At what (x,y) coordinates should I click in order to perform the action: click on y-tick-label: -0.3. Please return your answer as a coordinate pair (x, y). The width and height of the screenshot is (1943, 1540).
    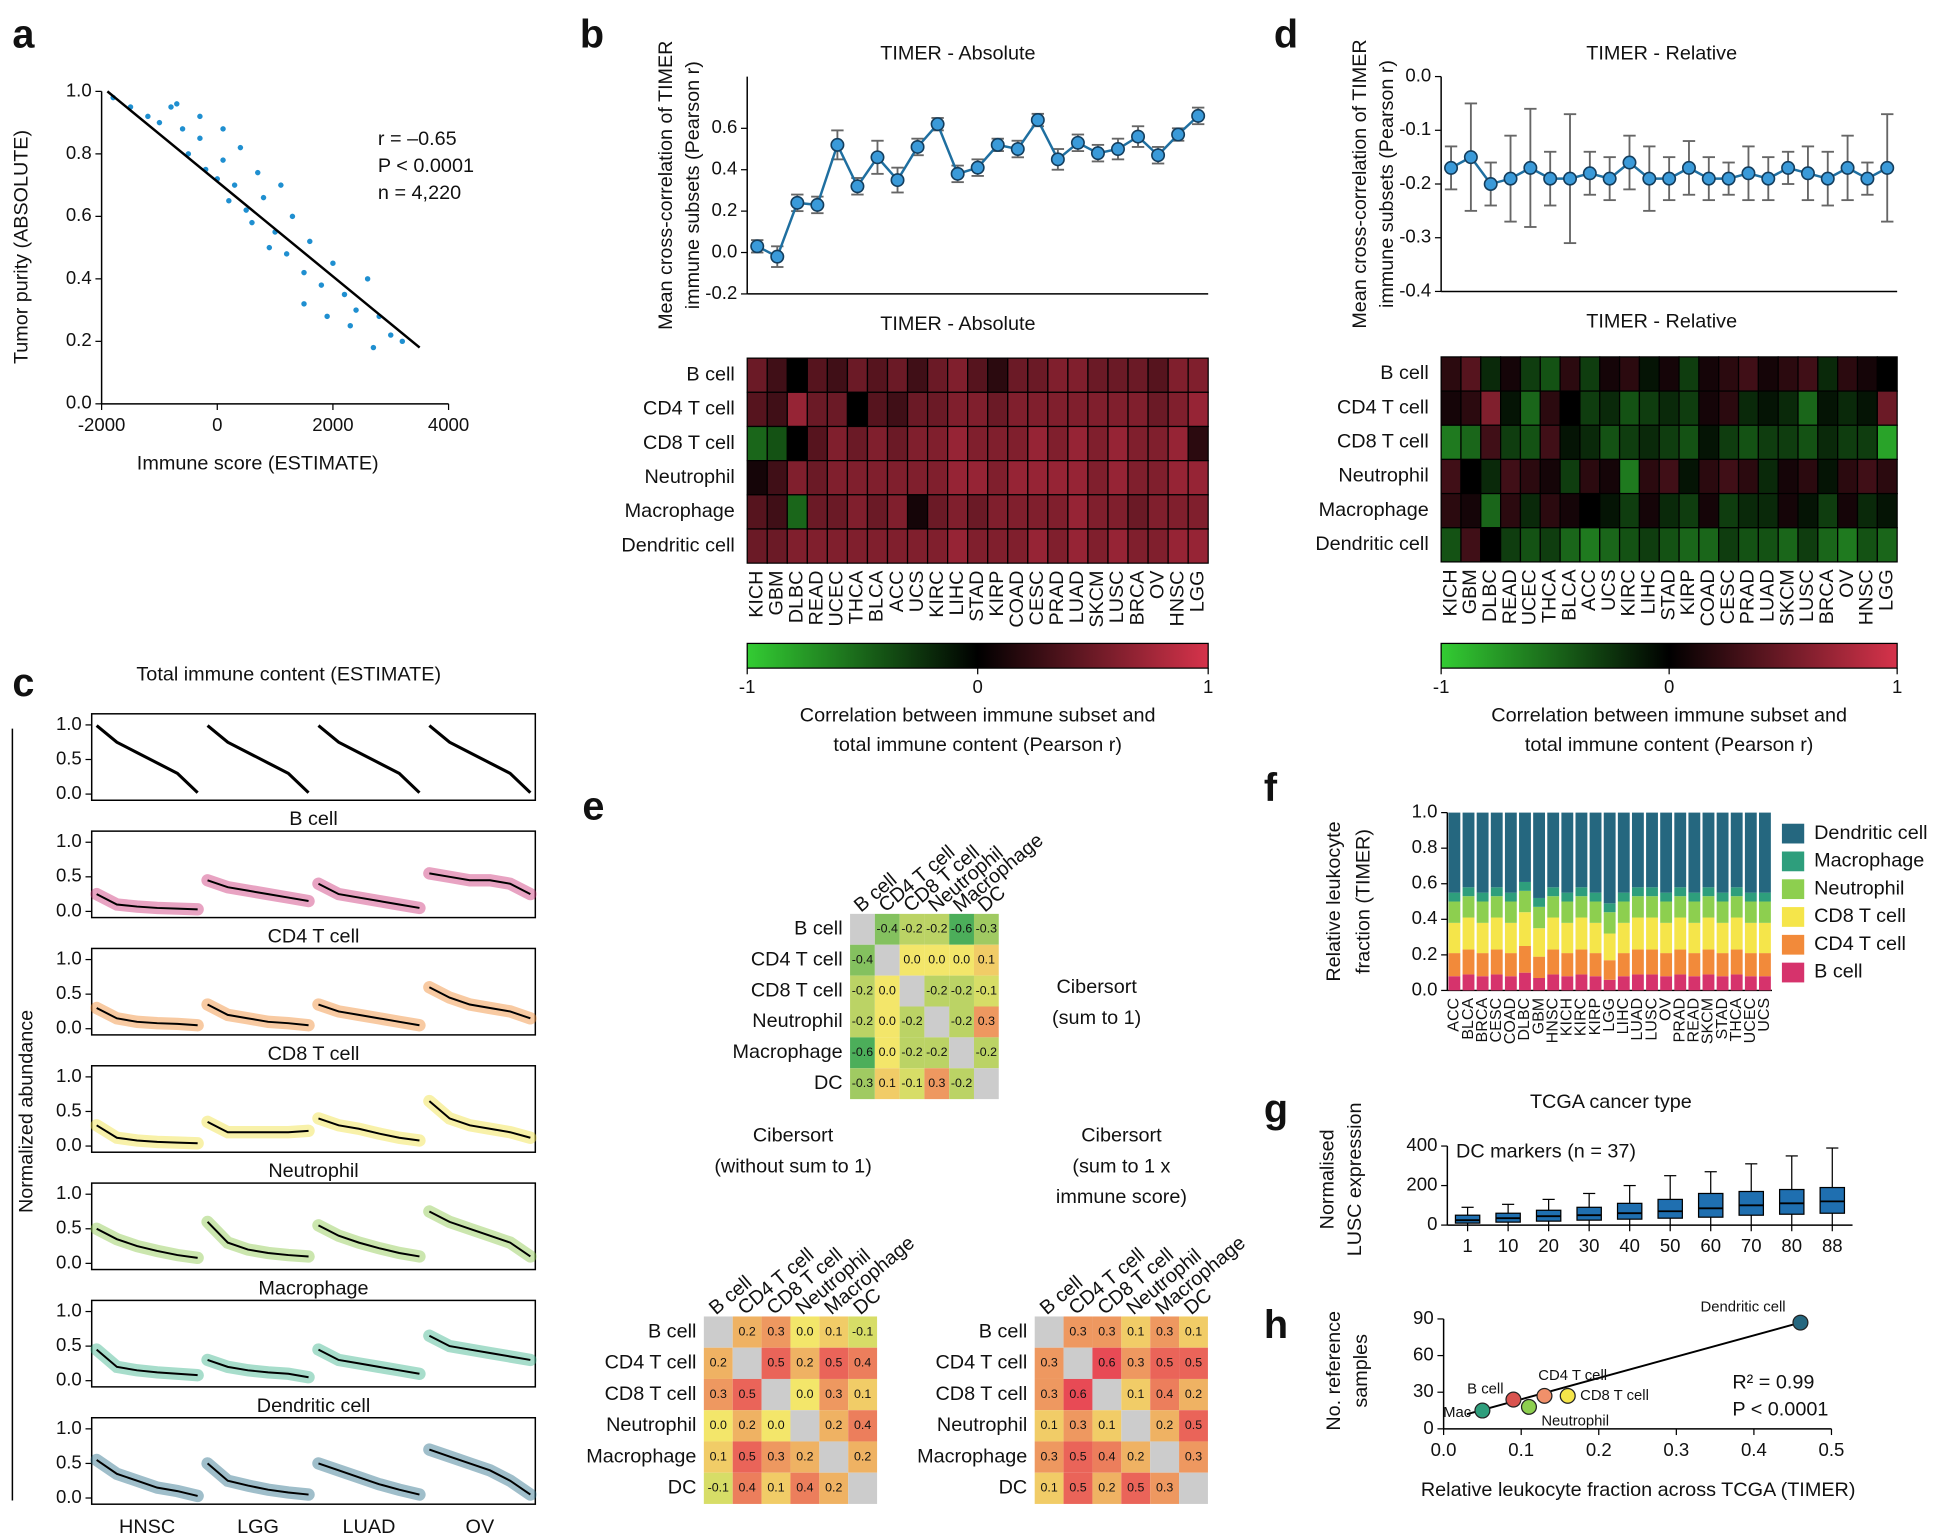
    Looking at the image, I should click on (1415, 236).